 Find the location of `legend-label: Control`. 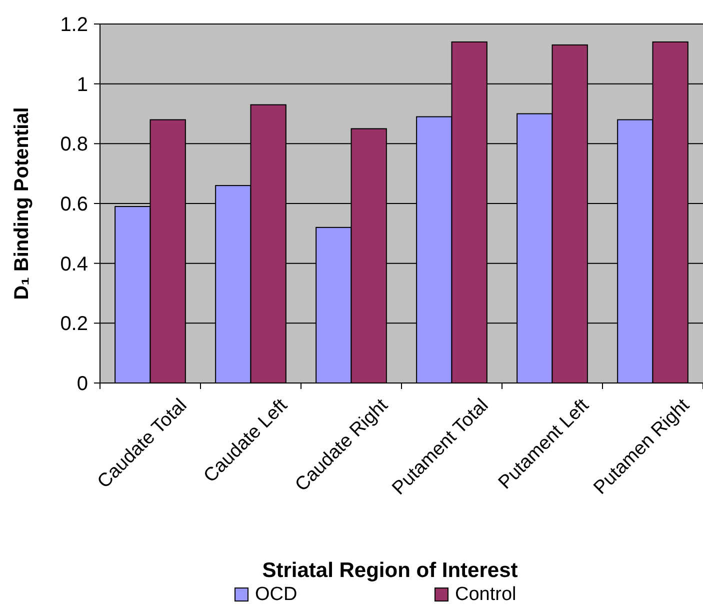

legend-label: Control is located at coordinates (485, 594).